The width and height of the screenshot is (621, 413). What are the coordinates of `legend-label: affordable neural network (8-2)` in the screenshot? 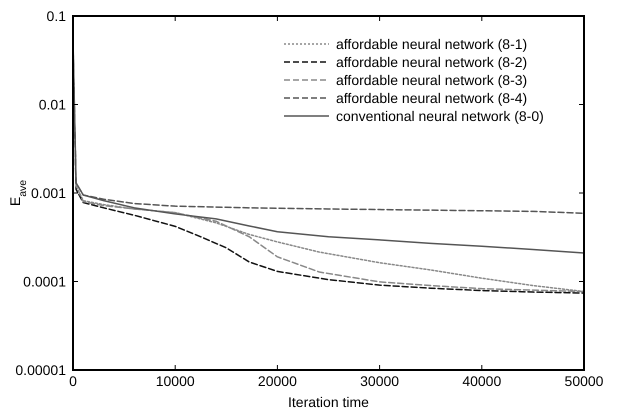 It's located at (432, 62).